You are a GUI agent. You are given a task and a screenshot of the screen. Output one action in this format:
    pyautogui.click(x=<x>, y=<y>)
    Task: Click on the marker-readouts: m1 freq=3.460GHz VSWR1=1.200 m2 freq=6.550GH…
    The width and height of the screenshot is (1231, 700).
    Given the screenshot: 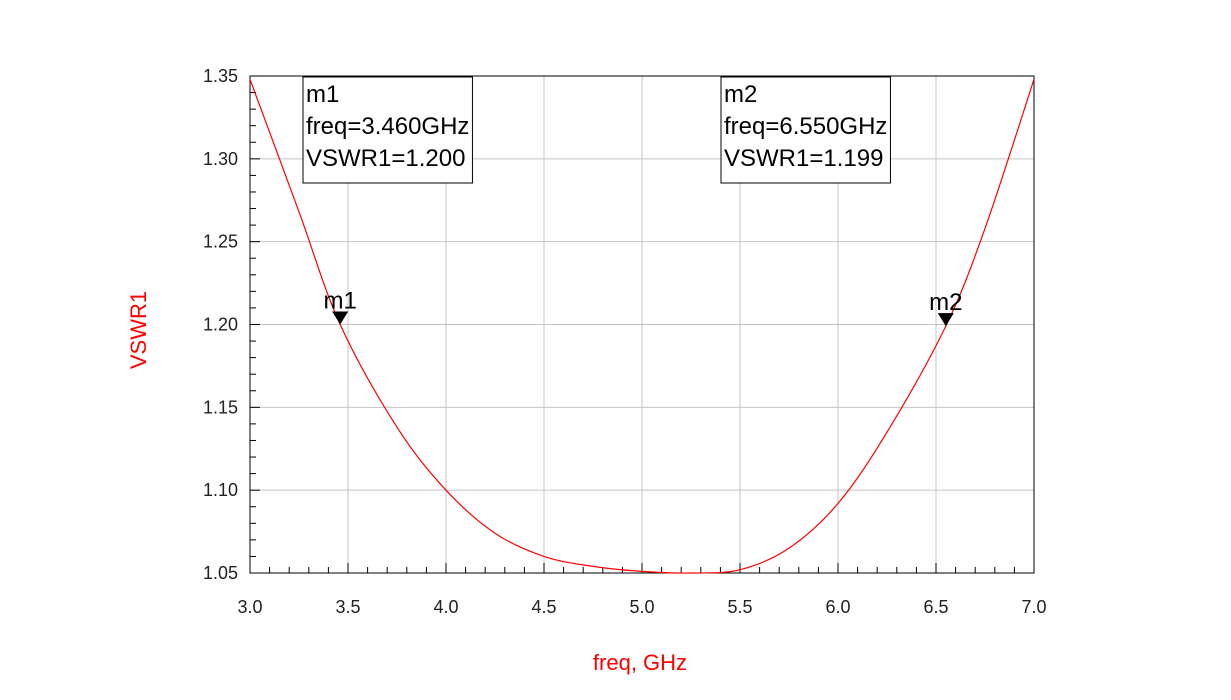 What is the action you would take?
    pyautogui.click(x=596, y=130)
    